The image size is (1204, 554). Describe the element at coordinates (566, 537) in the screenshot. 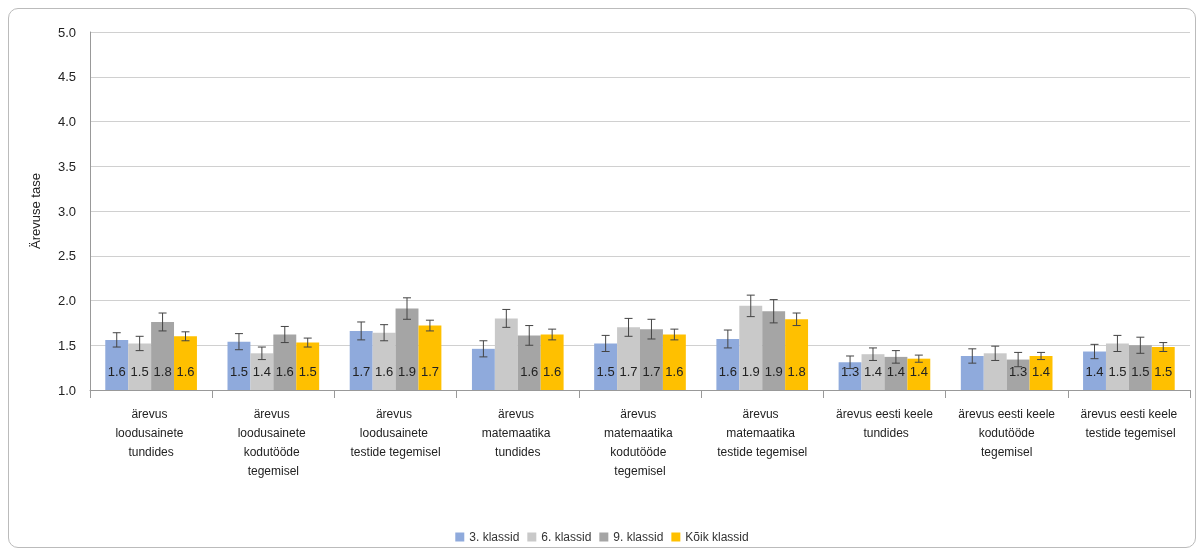

I see `legend-label: 6. klassid` at that location.